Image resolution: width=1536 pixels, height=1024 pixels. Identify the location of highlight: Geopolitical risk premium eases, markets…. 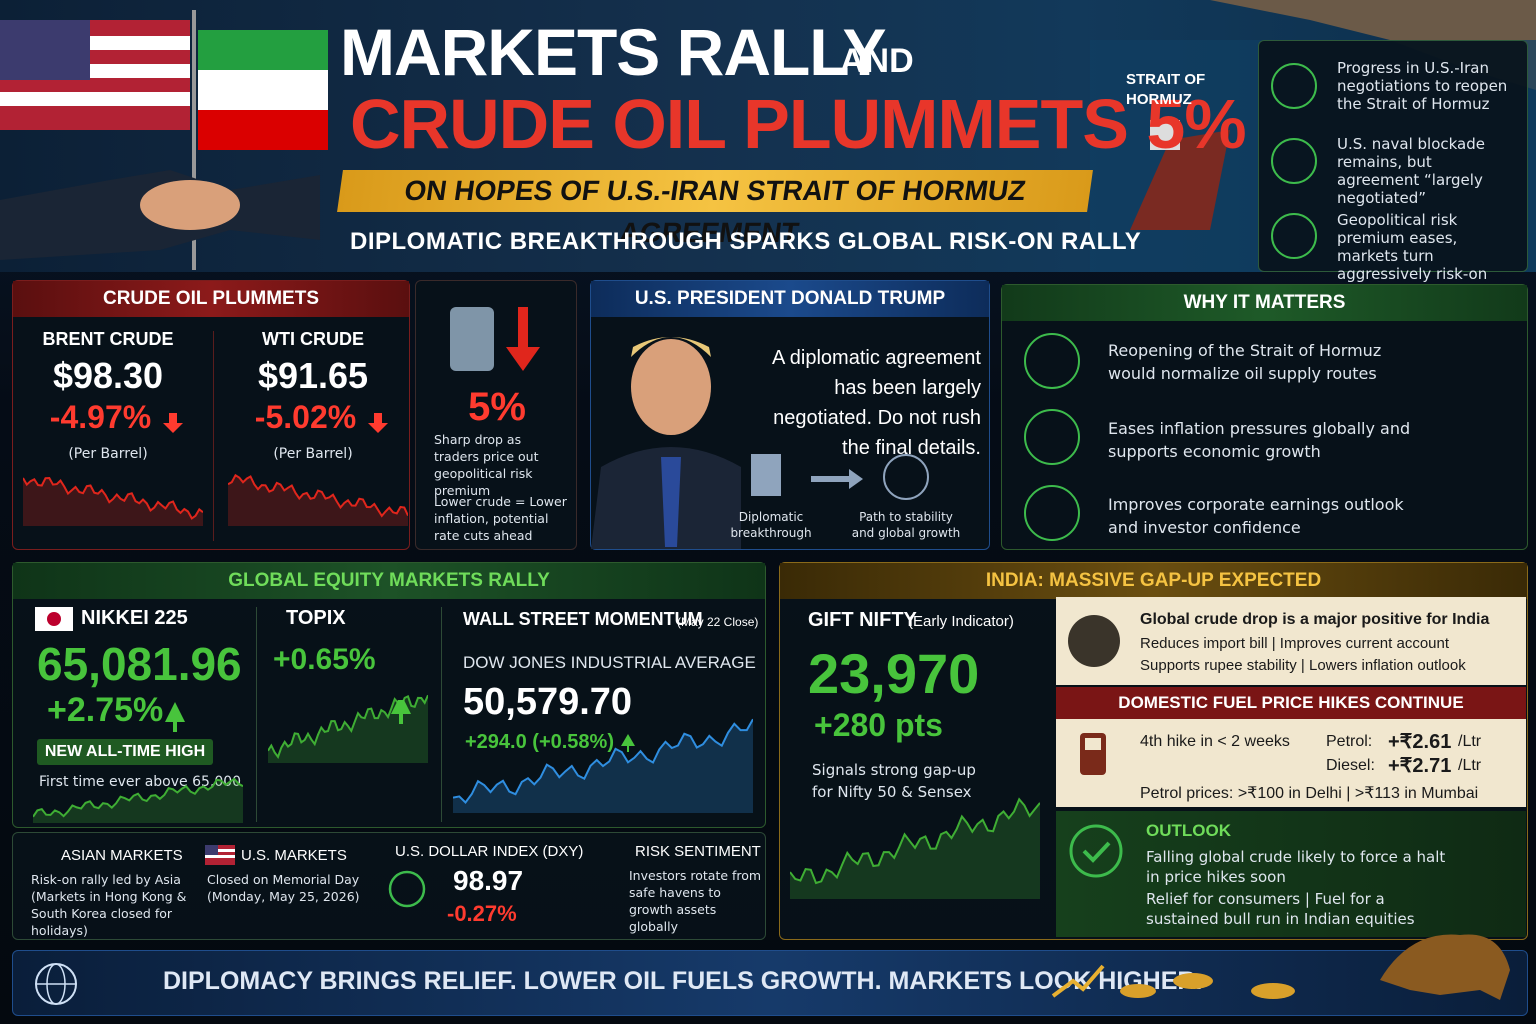
(1412, 247).